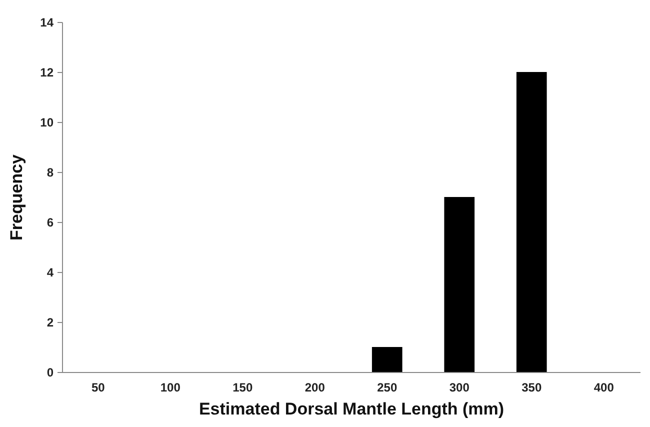  I want to click on x-tick-label: 300, so click(459, 387).